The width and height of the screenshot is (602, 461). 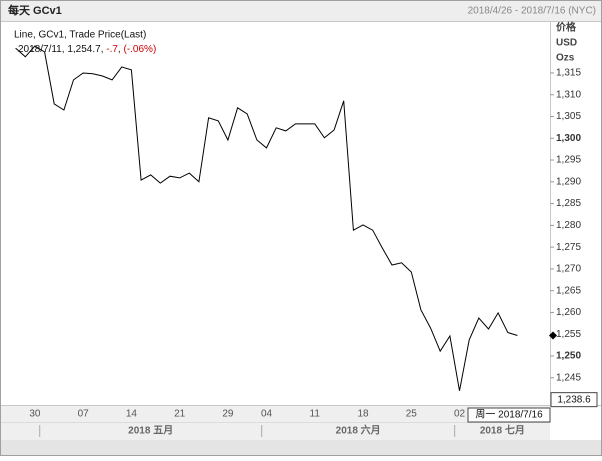 I want to click on legend-values: 2018/7/11, 1,254.7, -.7, (-.06%), so click(x=87, y=49).